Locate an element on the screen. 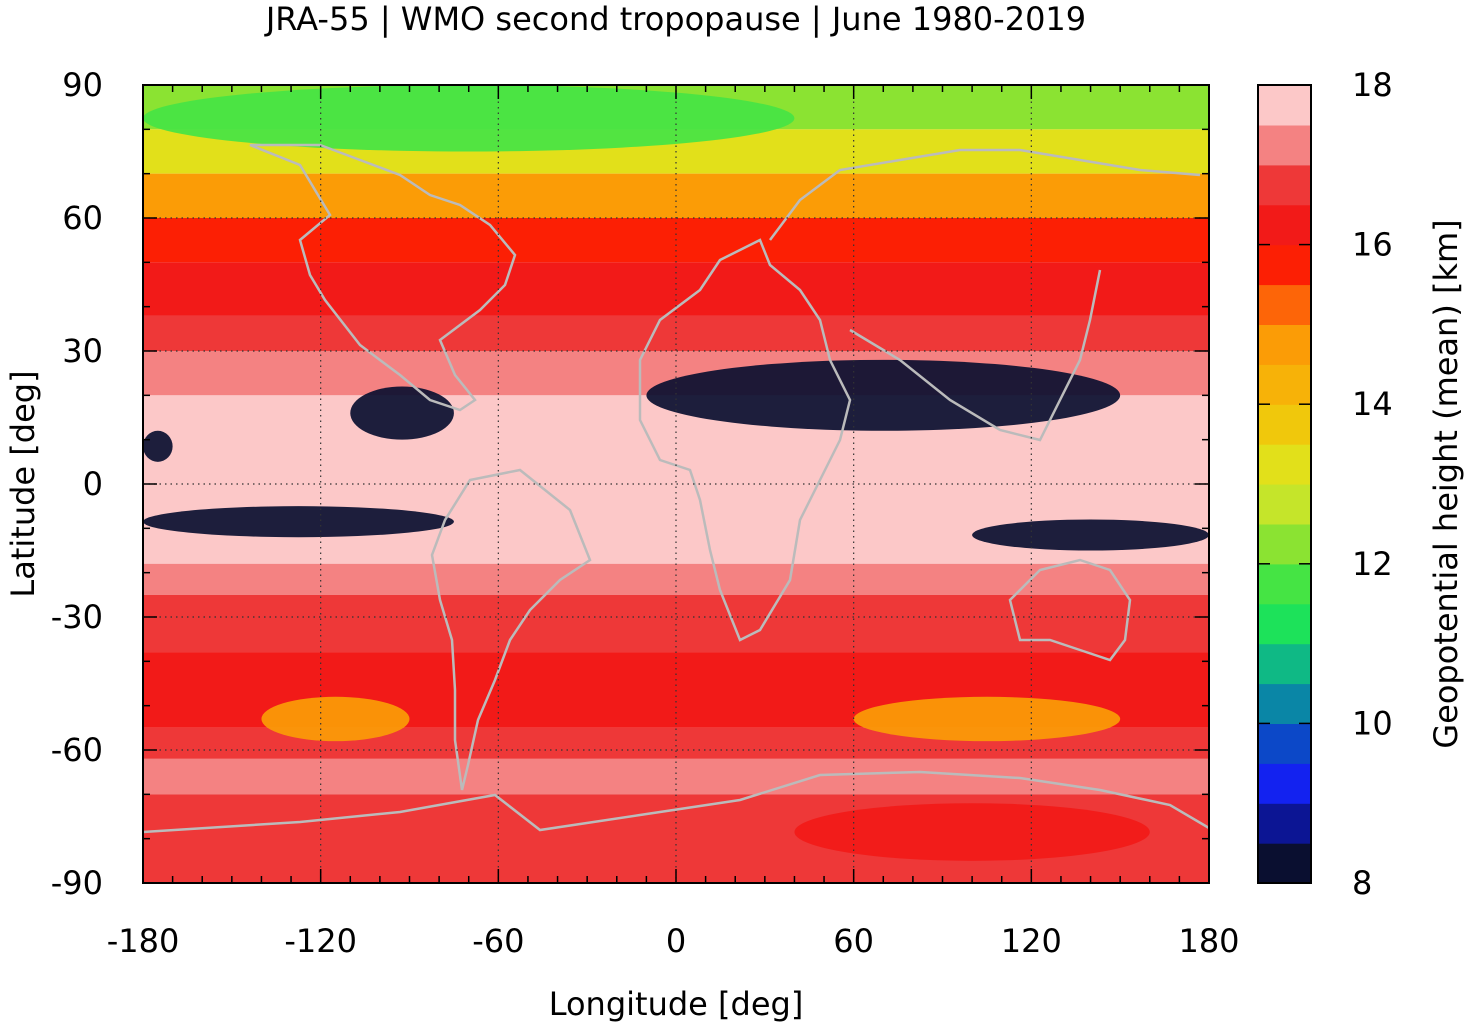  y-tick-label: 60 is located at coordinates (82, 218).